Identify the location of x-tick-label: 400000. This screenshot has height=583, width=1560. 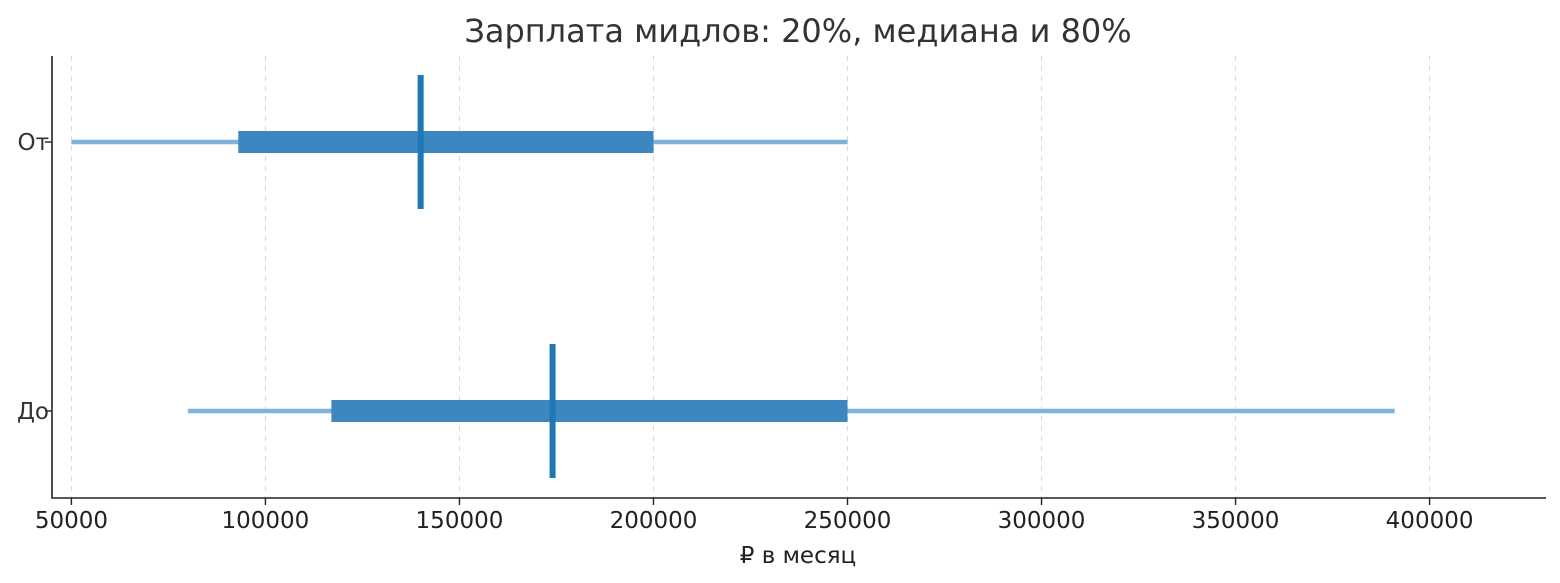
(1430, 521).